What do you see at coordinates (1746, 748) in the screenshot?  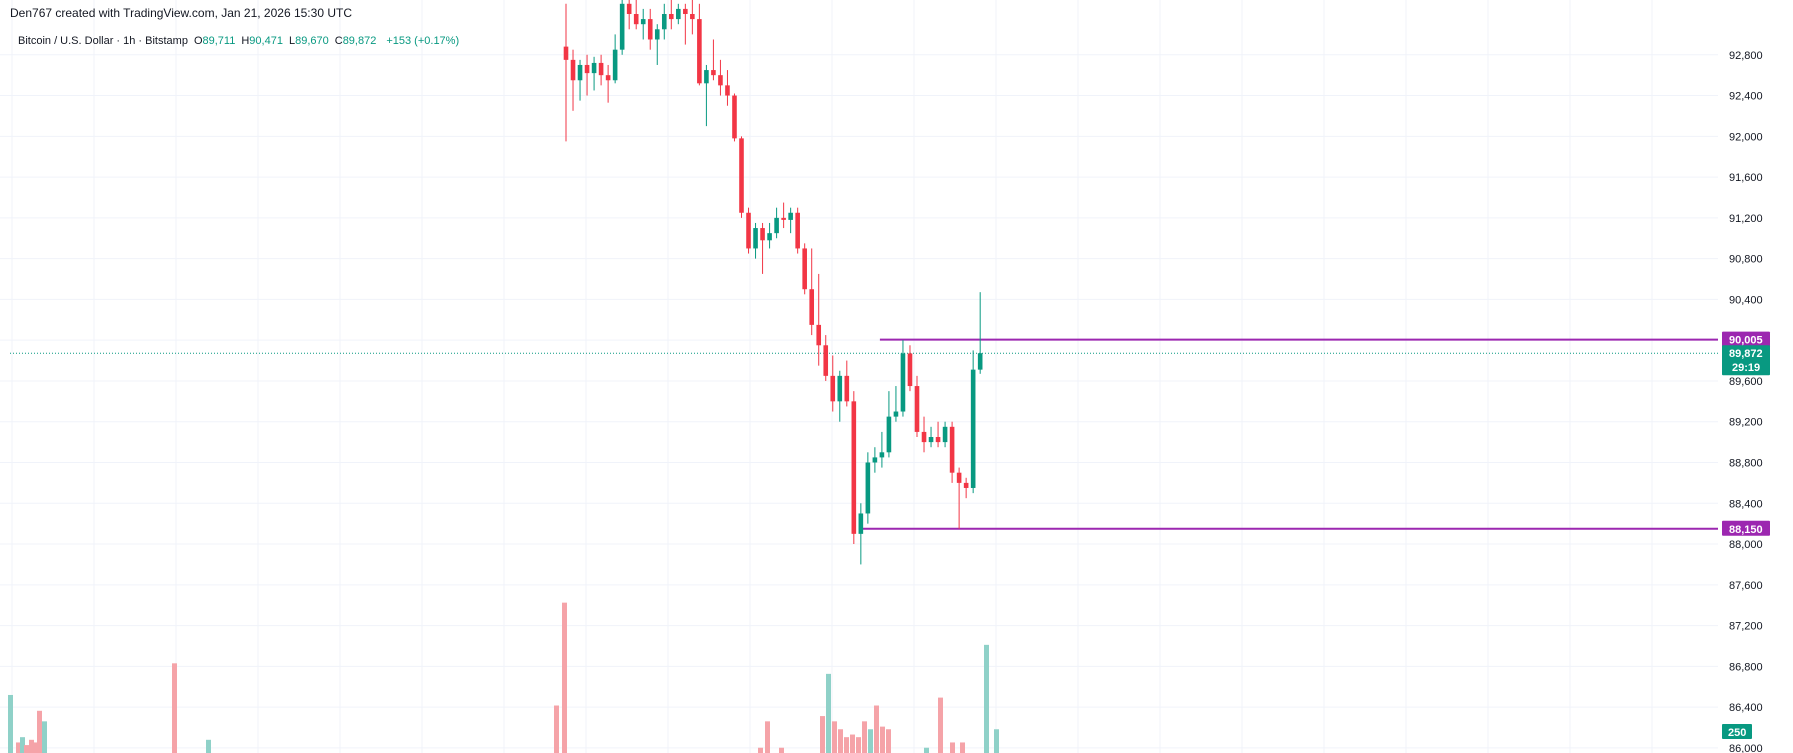 I see `axis-tick-label: 86,000` at bounding box center [1746, 748].